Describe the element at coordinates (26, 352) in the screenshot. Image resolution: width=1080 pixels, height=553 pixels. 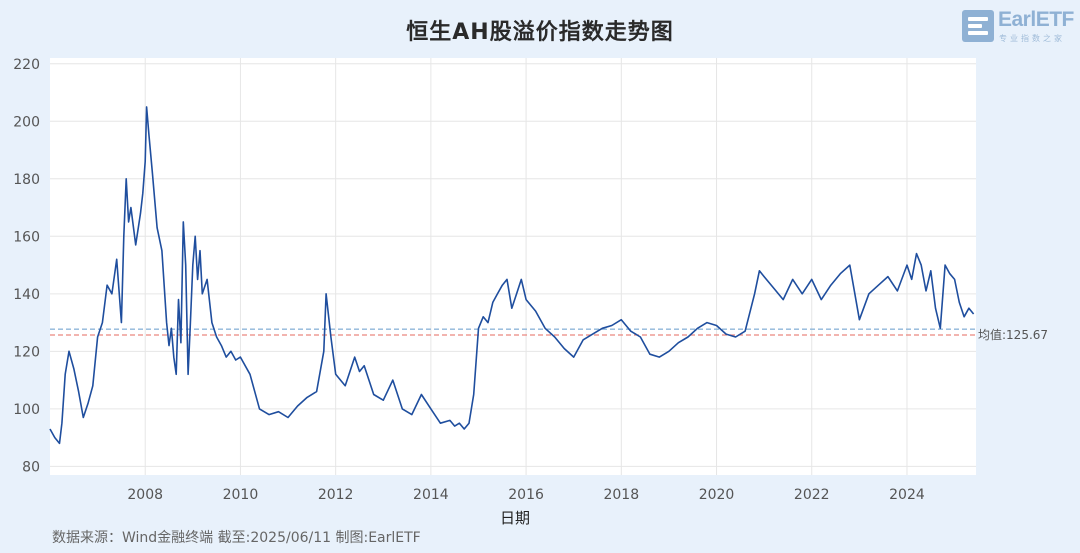
I see `y-tick-label: 120` at that location.